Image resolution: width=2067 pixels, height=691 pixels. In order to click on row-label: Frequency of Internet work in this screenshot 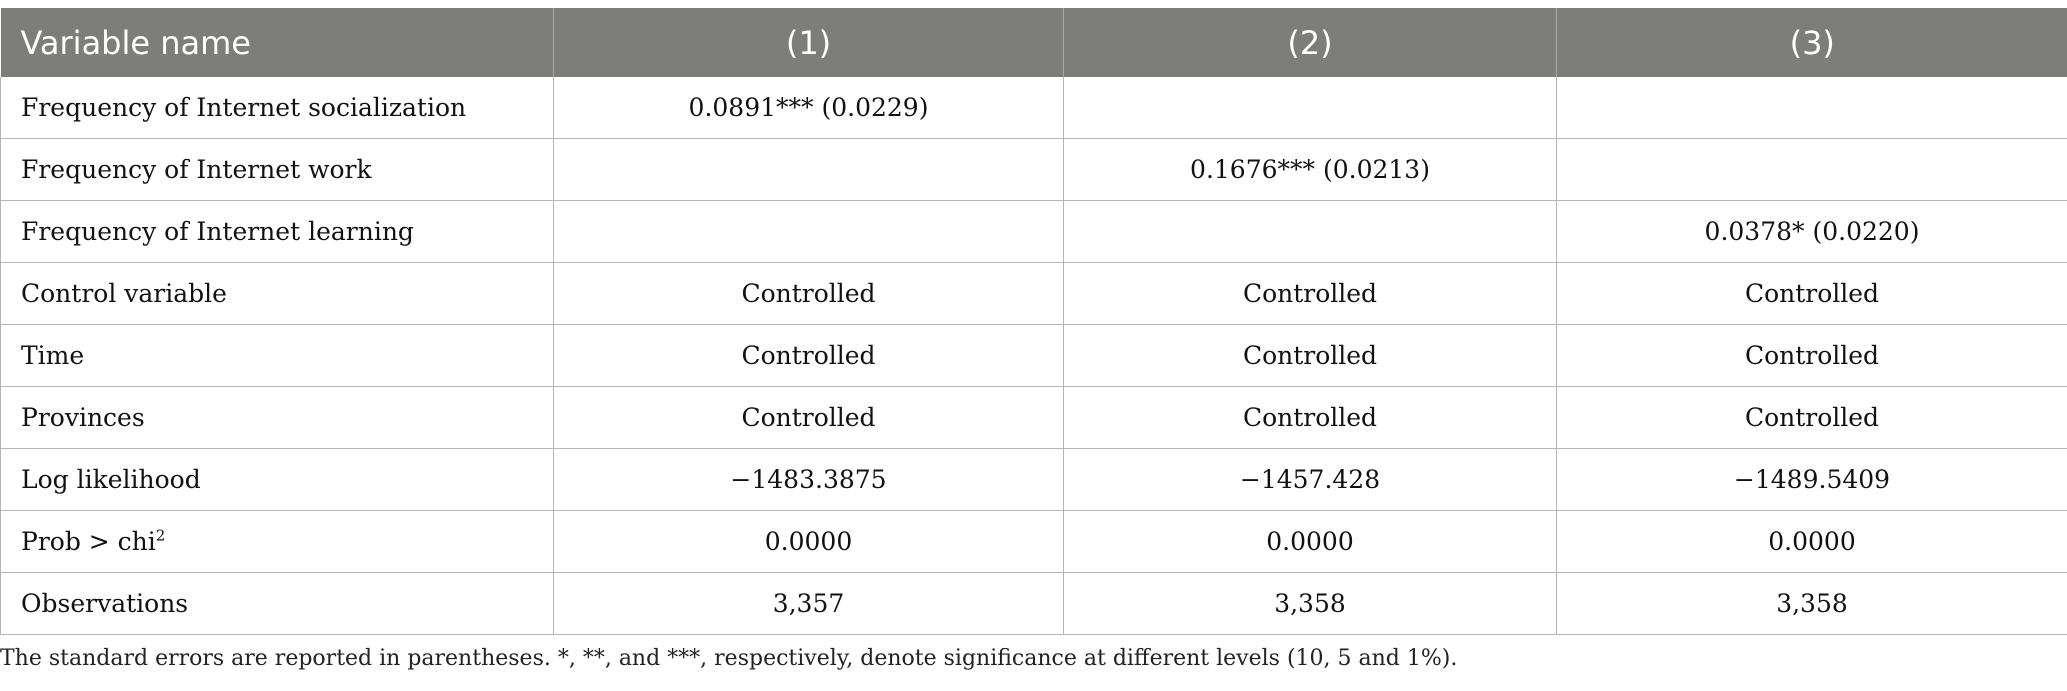, I will do `click(277, 169)`.